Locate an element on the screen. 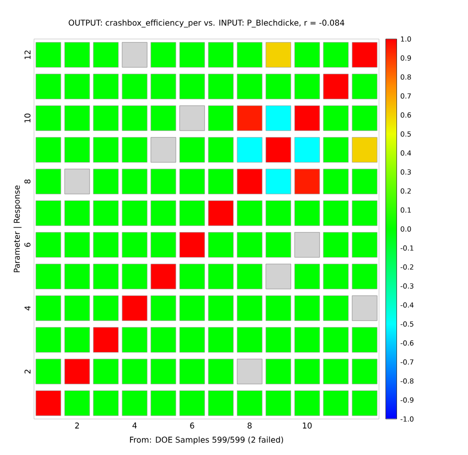 The height and width of the screenshot is (455, 468). x-tick-label: 10 is located at coordinates (307, 425).